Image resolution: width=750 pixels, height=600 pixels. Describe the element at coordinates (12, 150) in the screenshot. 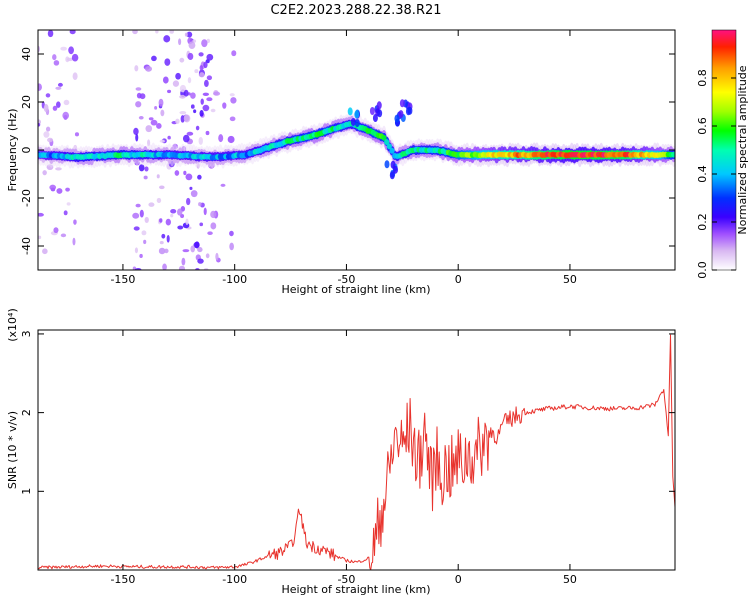

I see `spectrogram-ylabel: Frequency (Hz)` at that location.